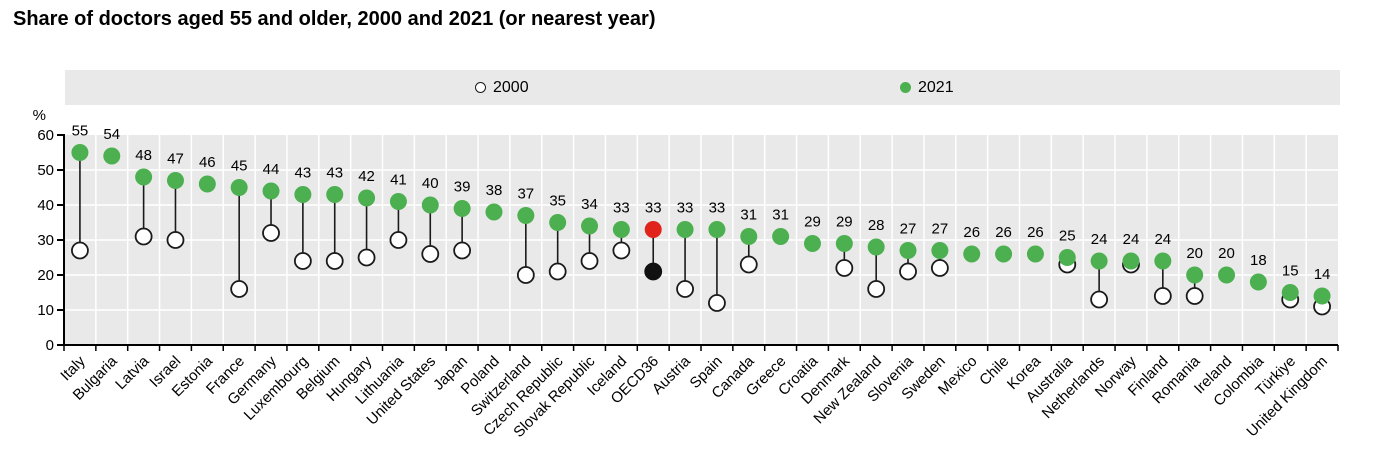 Image resolution: width=1393 pixels, height=464 pixels. What do you see at coordinates (557, 201) in the screenshot?
I see `value-label-czech-republic: 35` at bounding box center [557, 201].